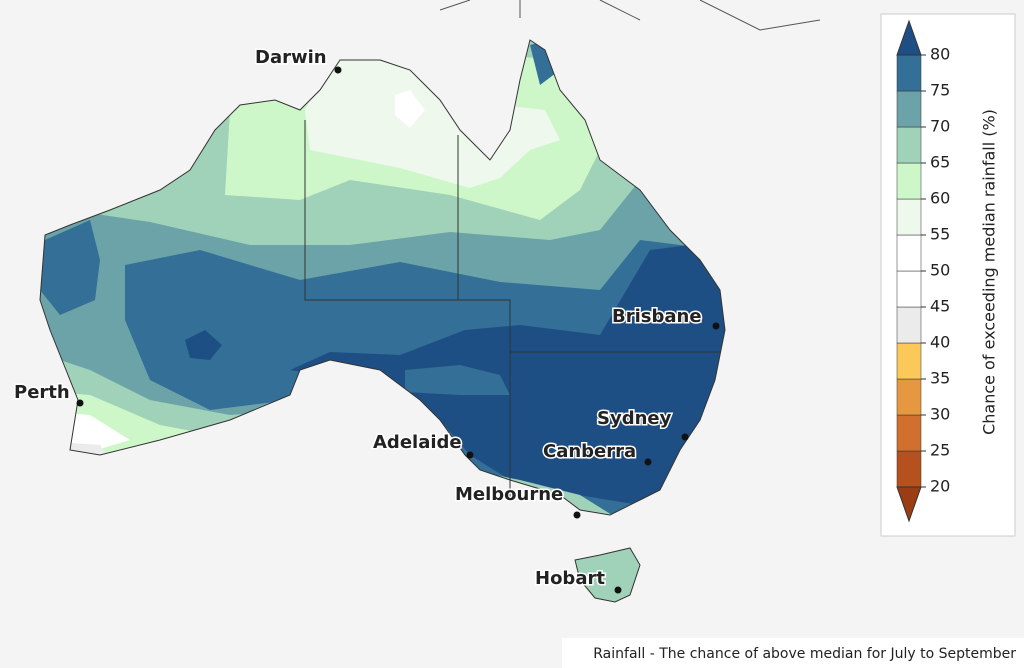 This screenshot has width=1024, height=668. Describe the element at coordinates (42, 392) in the screenshot. I see `city-label: Perth` at that location.